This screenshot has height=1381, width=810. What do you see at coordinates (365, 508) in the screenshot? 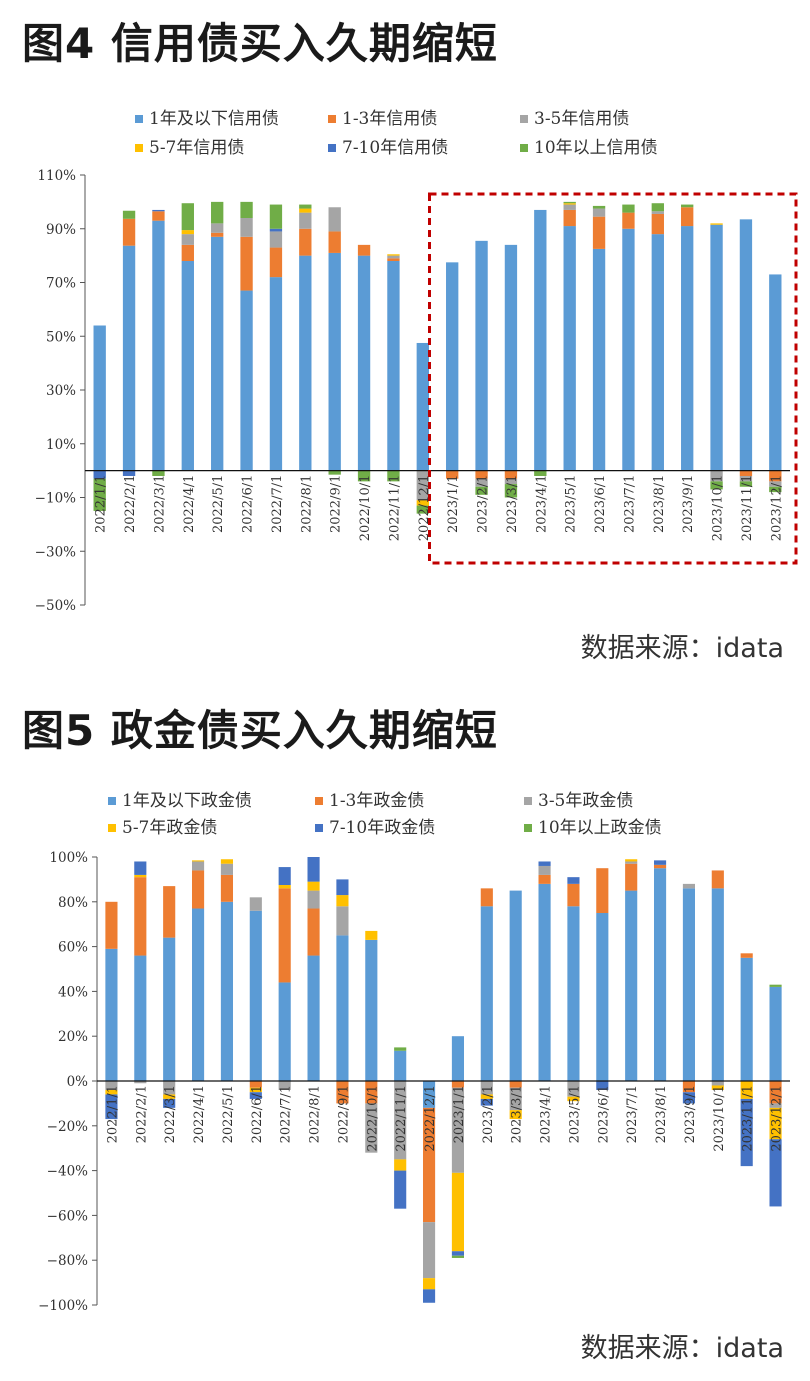
I see `x-tick-label: 2022/10/1` at bounding box center [365, 508].